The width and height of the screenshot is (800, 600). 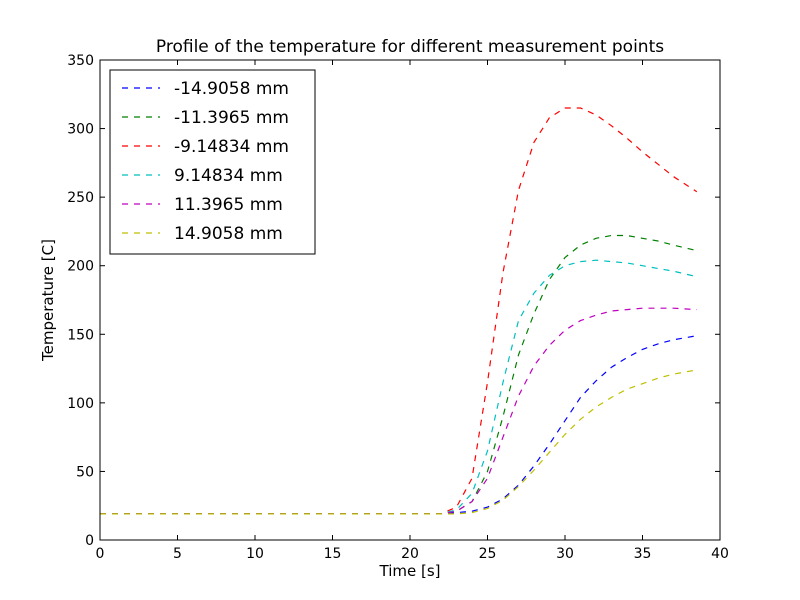 What do you see at coordinates (89, 541) in the screenshot?
I see `y-tick-label: 0` at bounding box center [89, 541].